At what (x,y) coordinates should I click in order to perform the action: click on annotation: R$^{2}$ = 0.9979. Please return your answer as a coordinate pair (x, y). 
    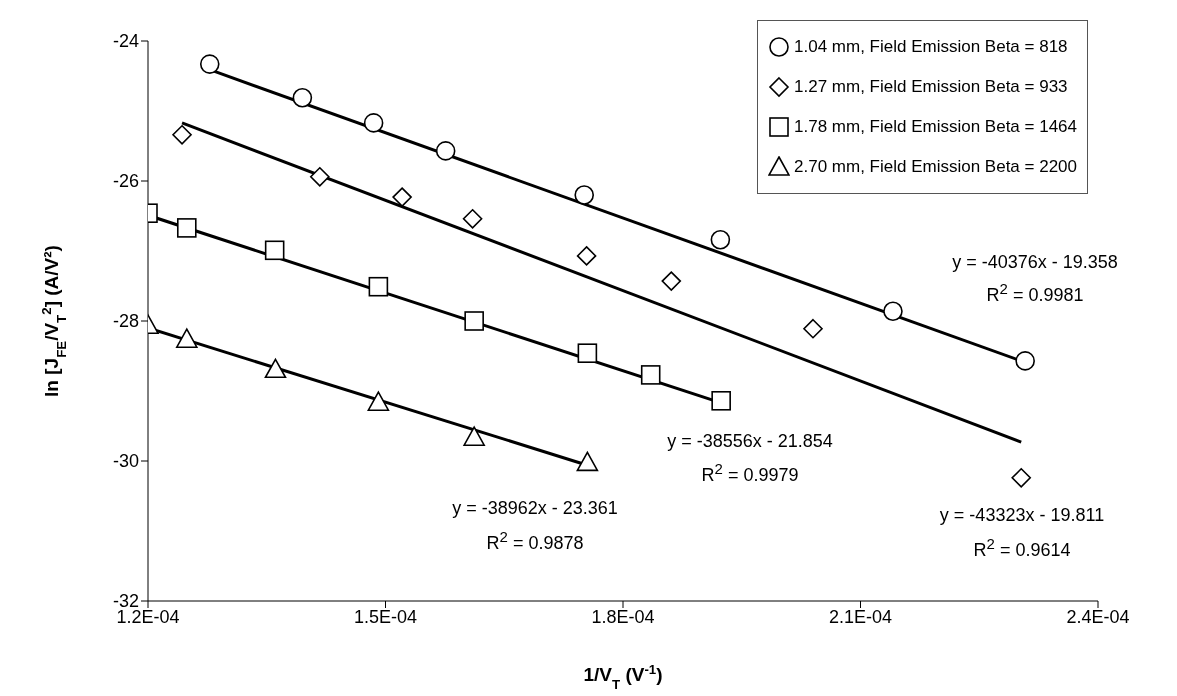
    Looking at the image, I should click on (750, 473).